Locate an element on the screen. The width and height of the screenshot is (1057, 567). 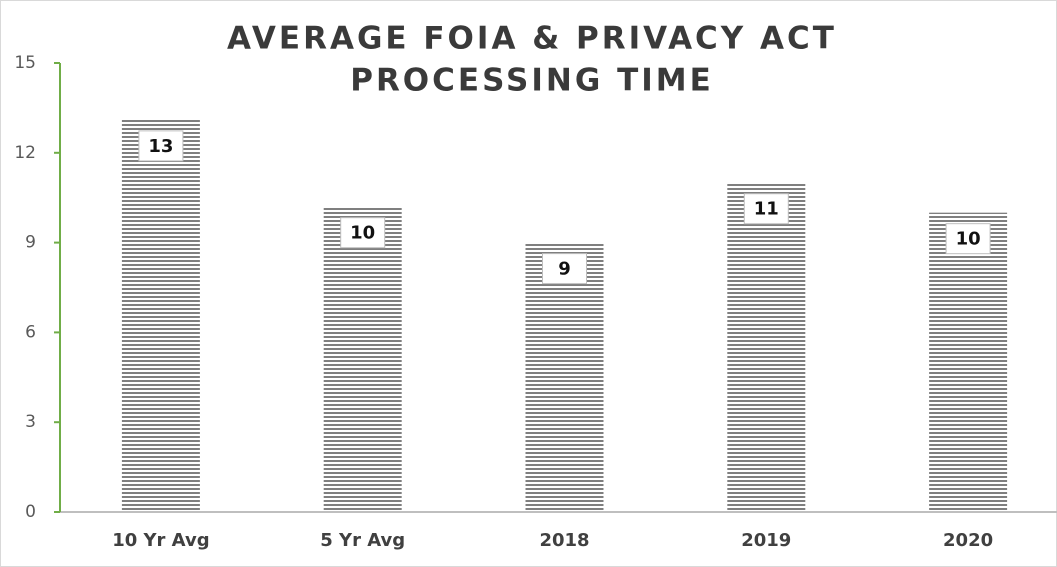
x-tick-label: 5 Yr Avg is located at coordinates (362, 540).